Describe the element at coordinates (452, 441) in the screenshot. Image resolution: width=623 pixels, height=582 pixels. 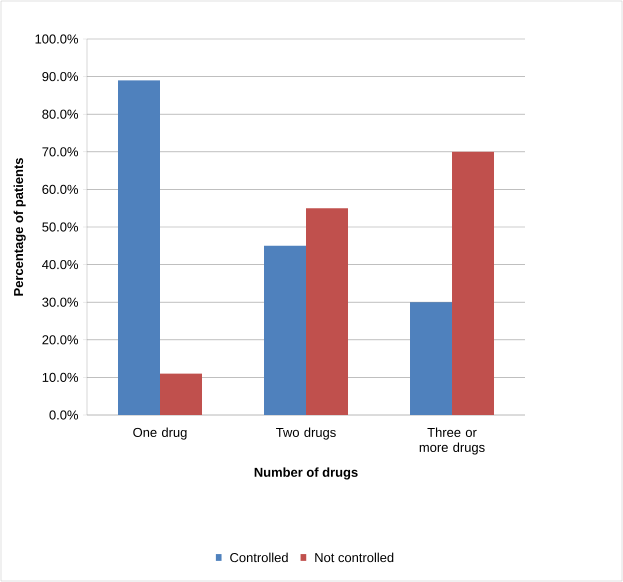
I see `x-tick-label: Three or more drugs` at that location.